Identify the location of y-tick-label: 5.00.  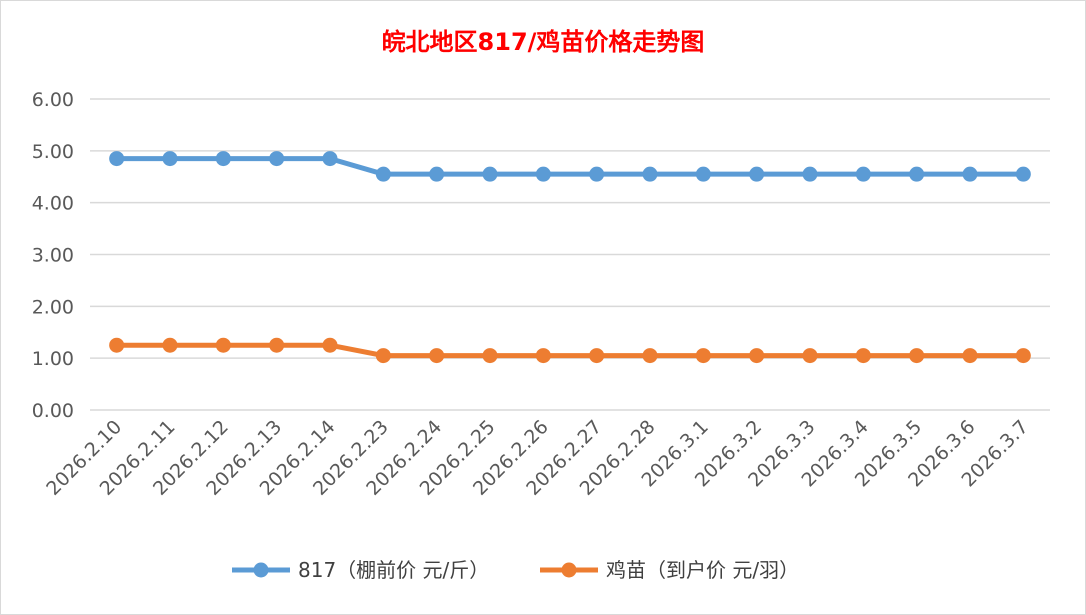
(53, 152).